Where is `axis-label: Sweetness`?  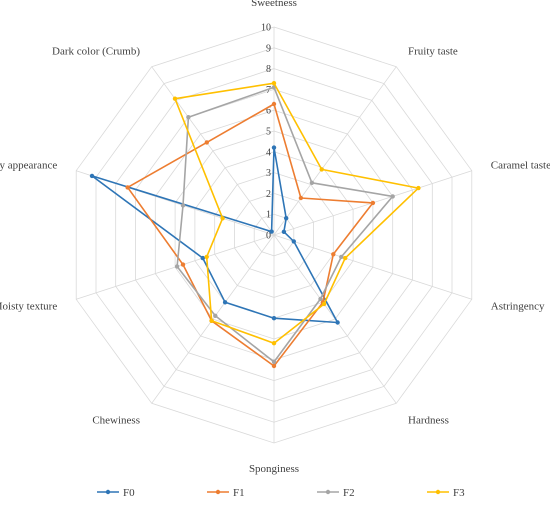
axis-label: Sweetness is located at coordinates (274, 4).